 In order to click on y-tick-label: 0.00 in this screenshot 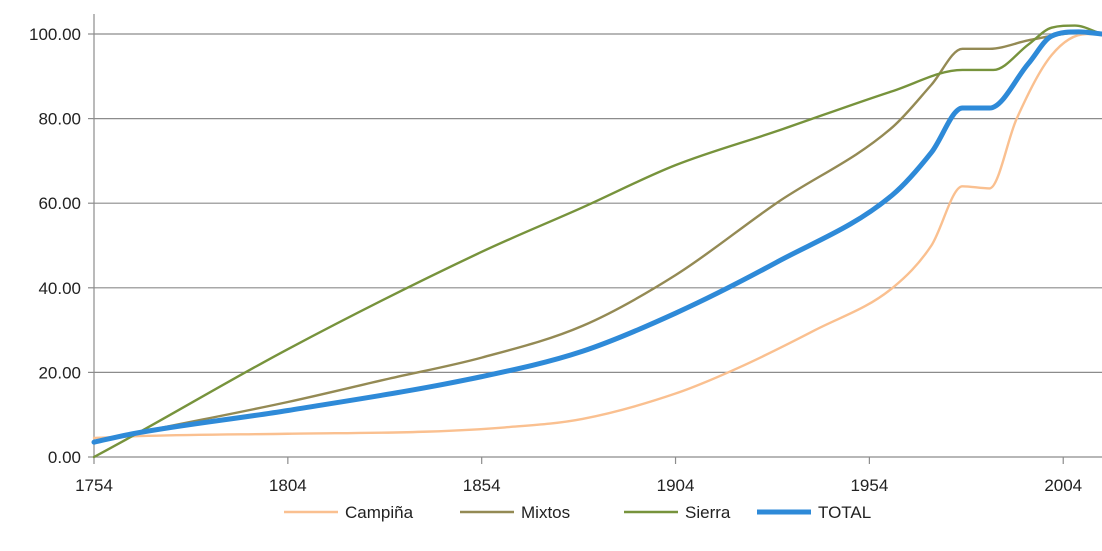, I will do `click(64, 457)`.